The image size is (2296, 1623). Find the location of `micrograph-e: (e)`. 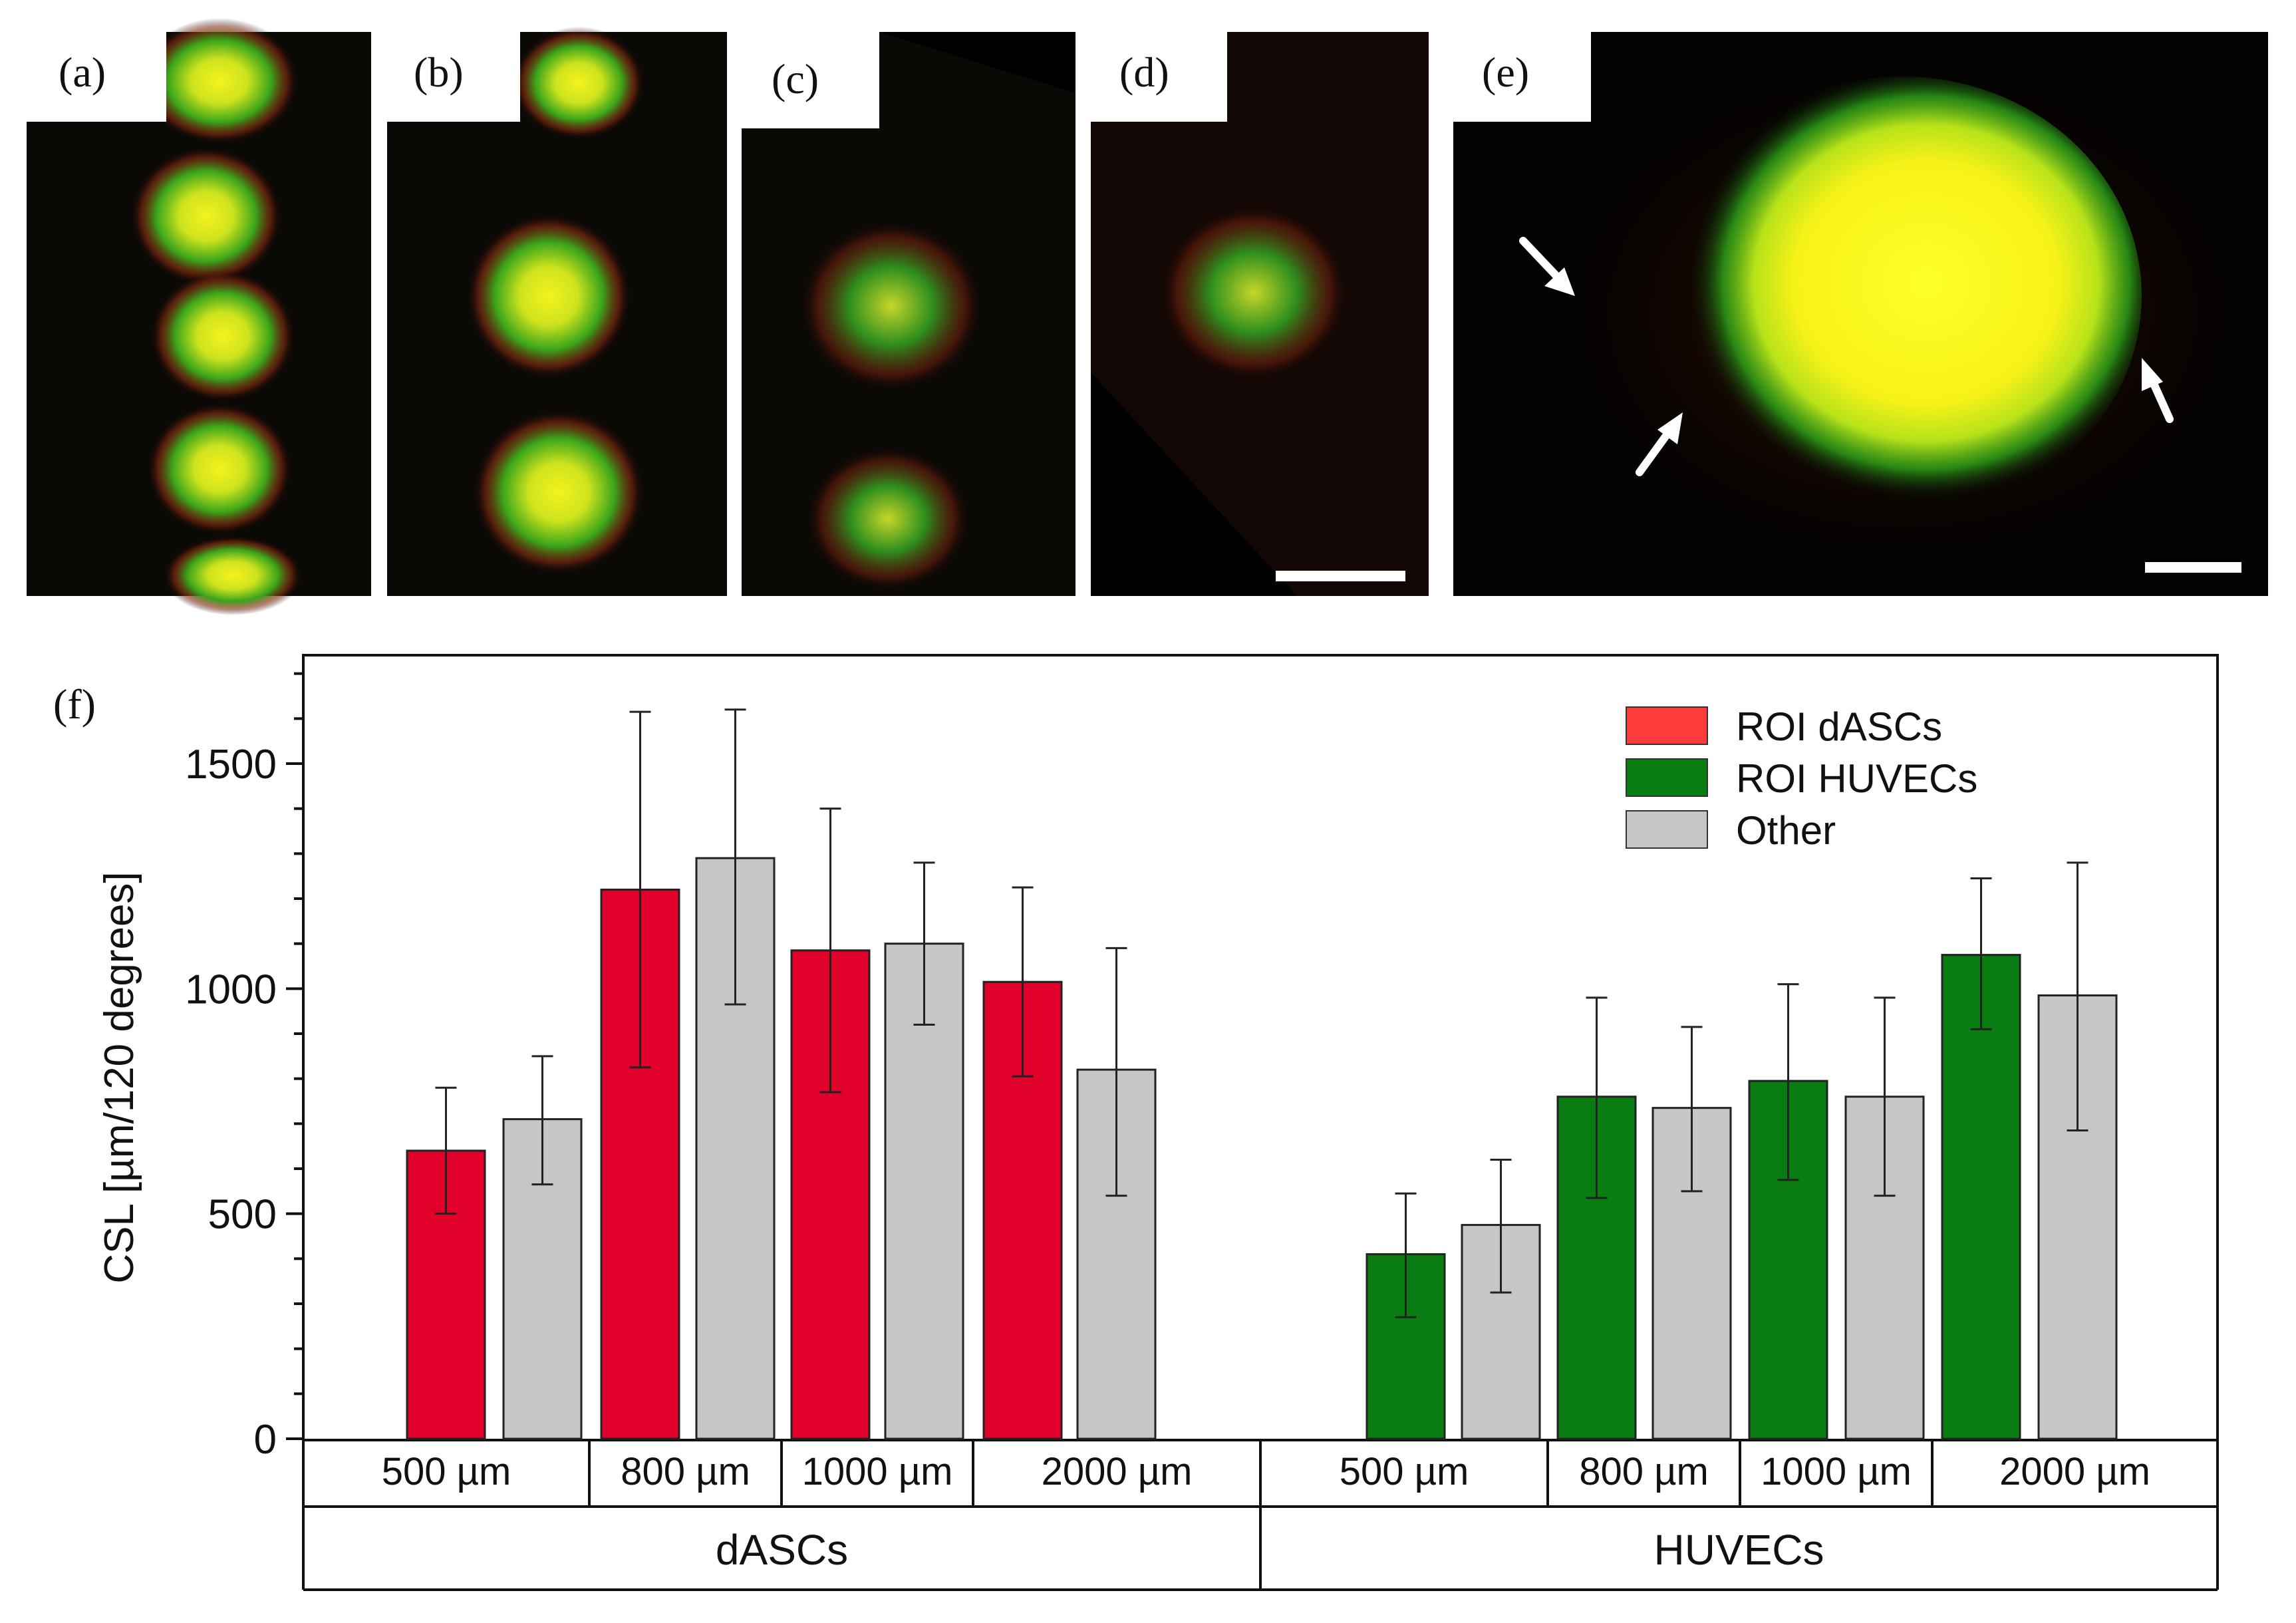

micrograph-e: (e) is located at coordinates (1860, 314).